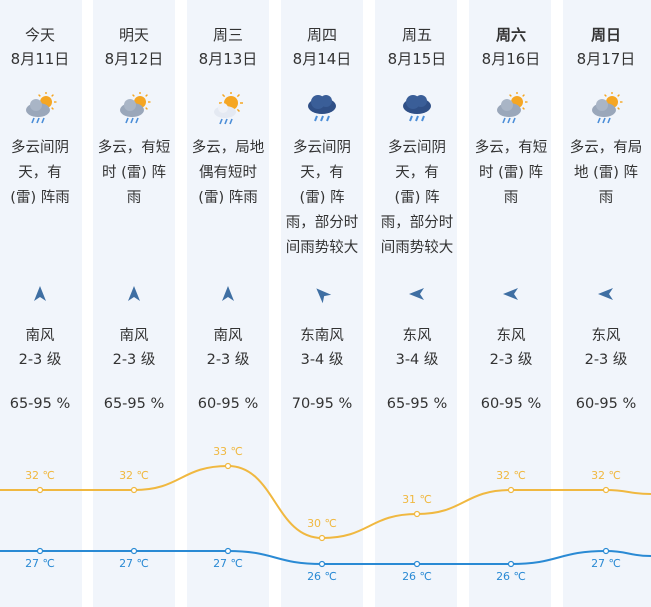  What do you see at coordinates (322, 404) in the screenshot?
I see `humidity: 70-95 %` at bounding box center [322, 404].